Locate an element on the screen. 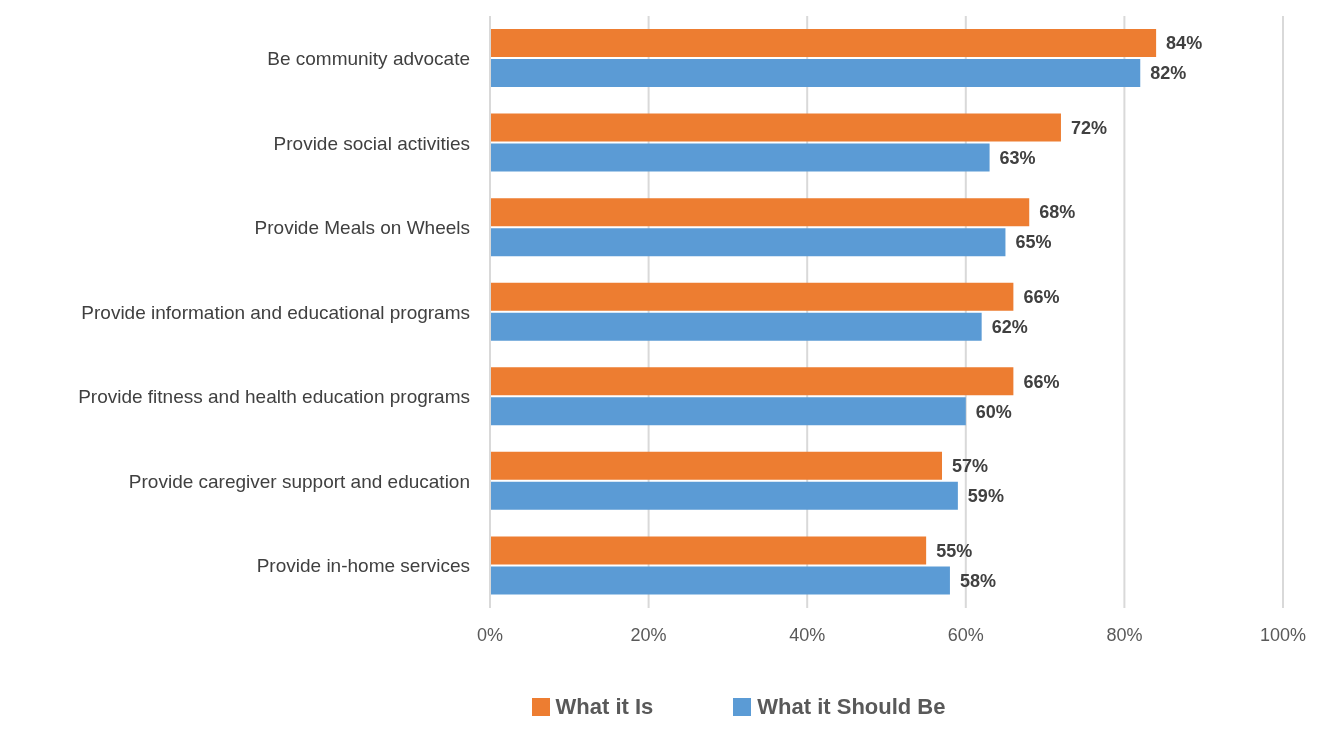 Image resolution: width=1327 pixels, height=732 pixels. x-tick-label: 60% is located at coordinates (965, 634).